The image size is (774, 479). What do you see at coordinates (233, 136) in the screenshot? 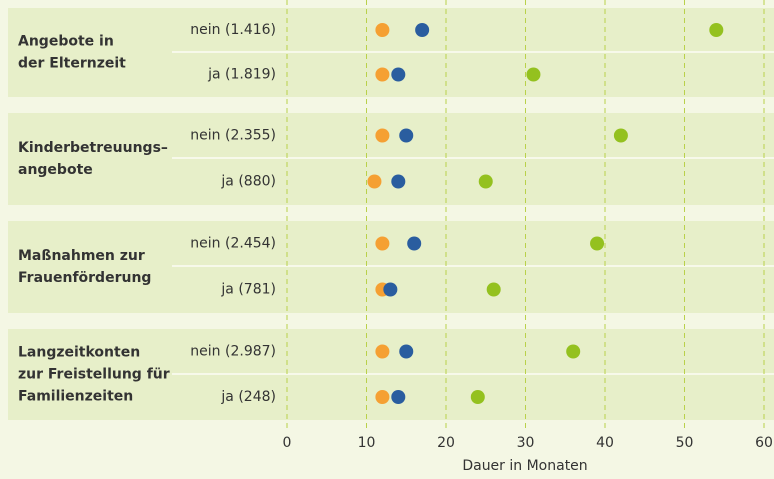
I see `row-label: nein (2.355)` at bounding box center [233, 136].